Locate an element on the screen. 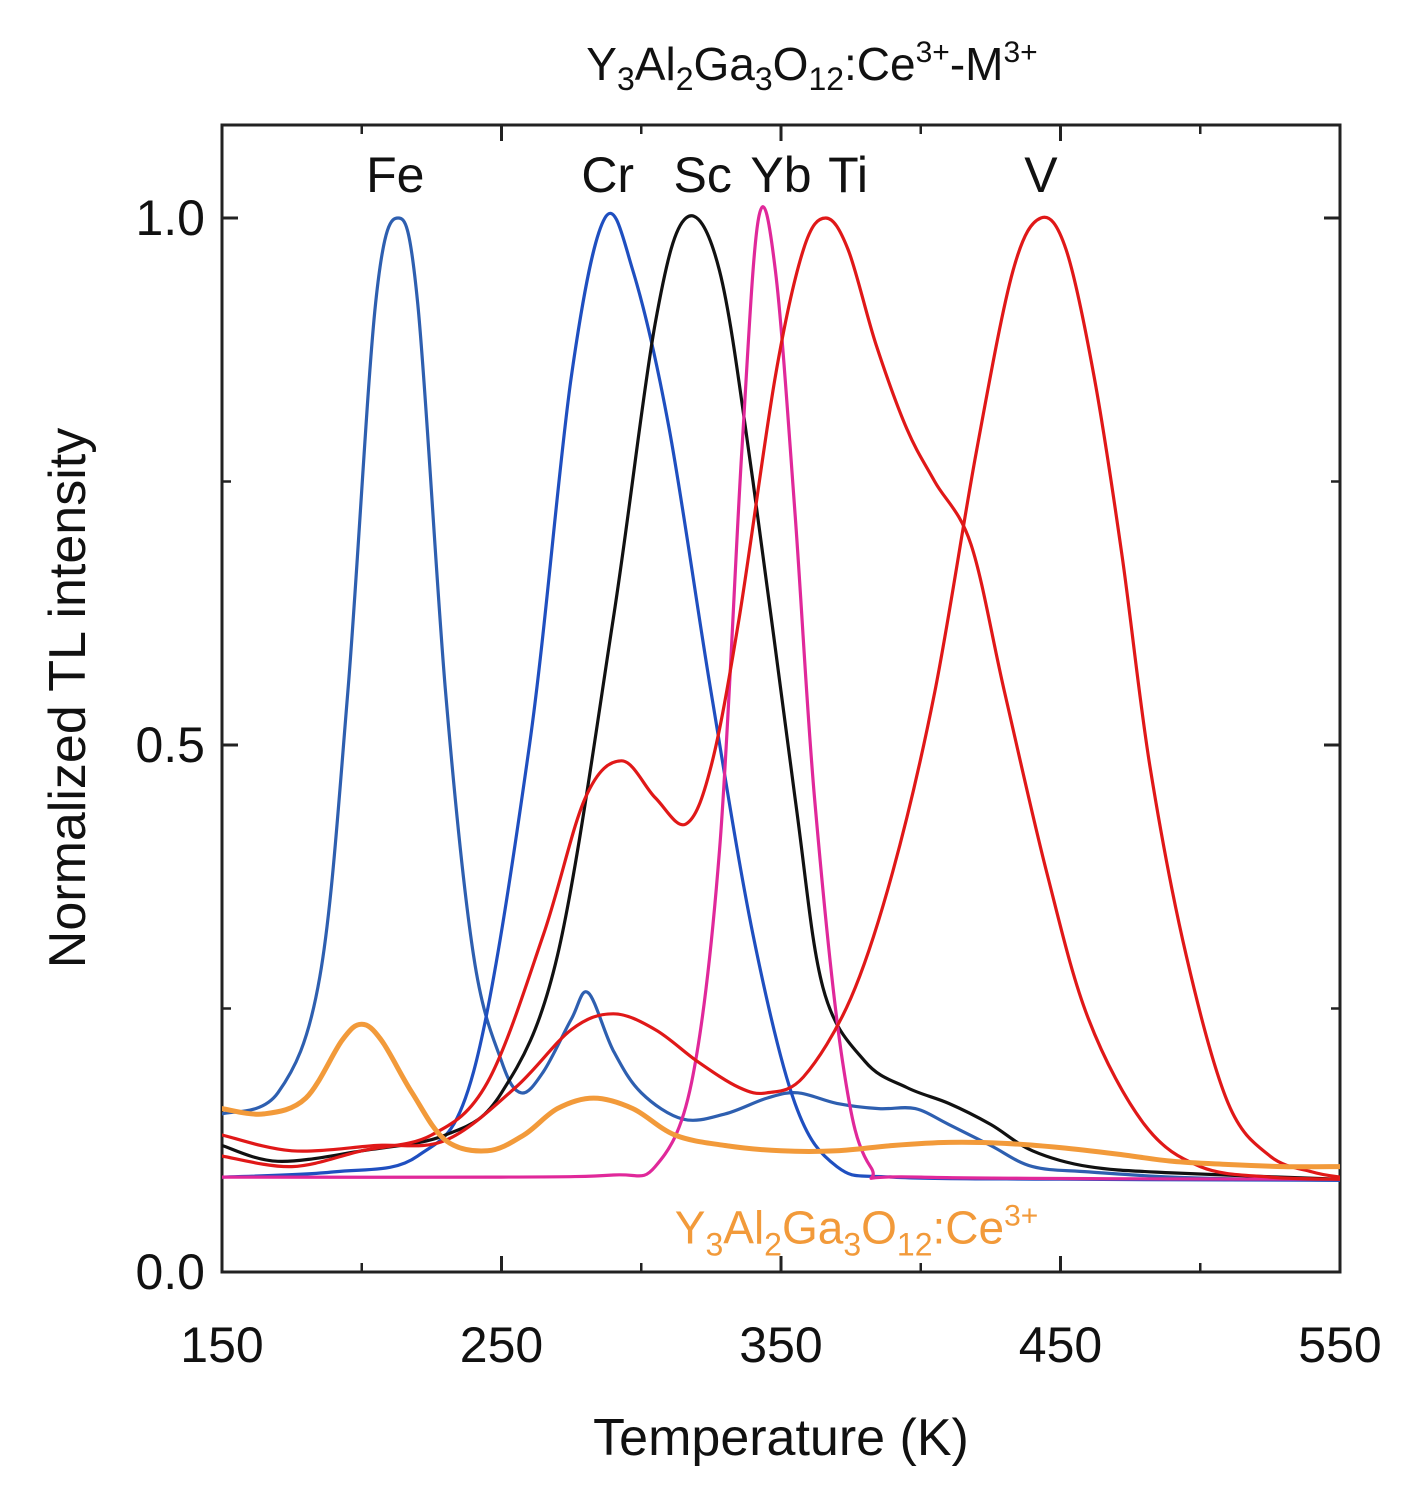  reference-series-label: Y3Al2Ga3O12:Ce3+ is located at coordinates (857, 1230).